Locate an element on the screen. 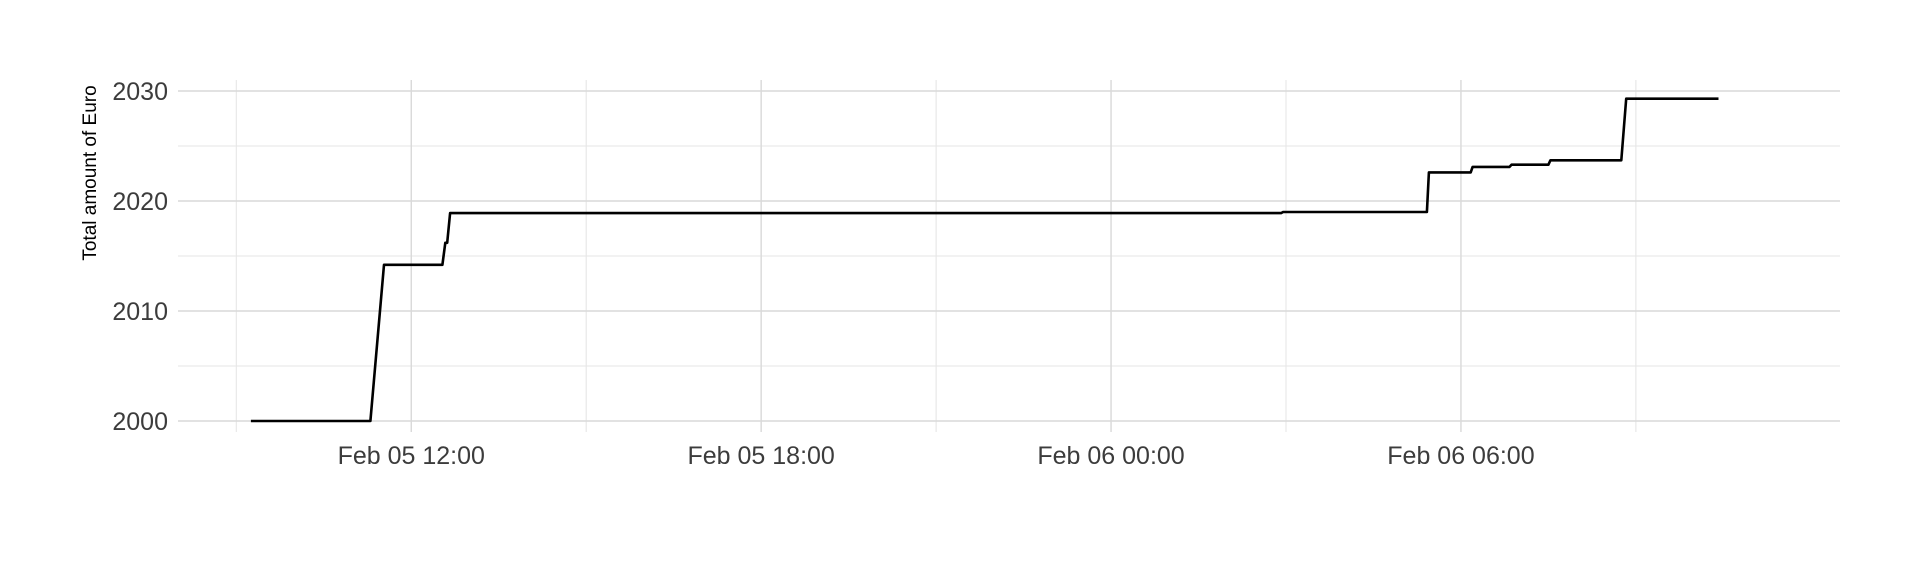  y-tick-label: 2010 is located at coordinates (140, 312).